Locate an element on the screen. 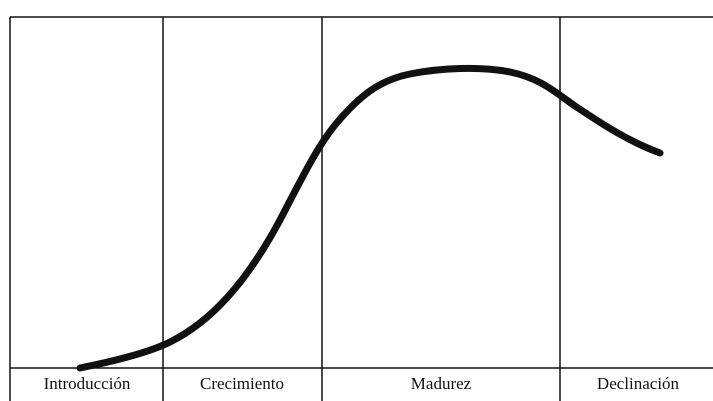 The image size is (713, 401). stage-label: Crecimiento is located at coordinates (242, 383).